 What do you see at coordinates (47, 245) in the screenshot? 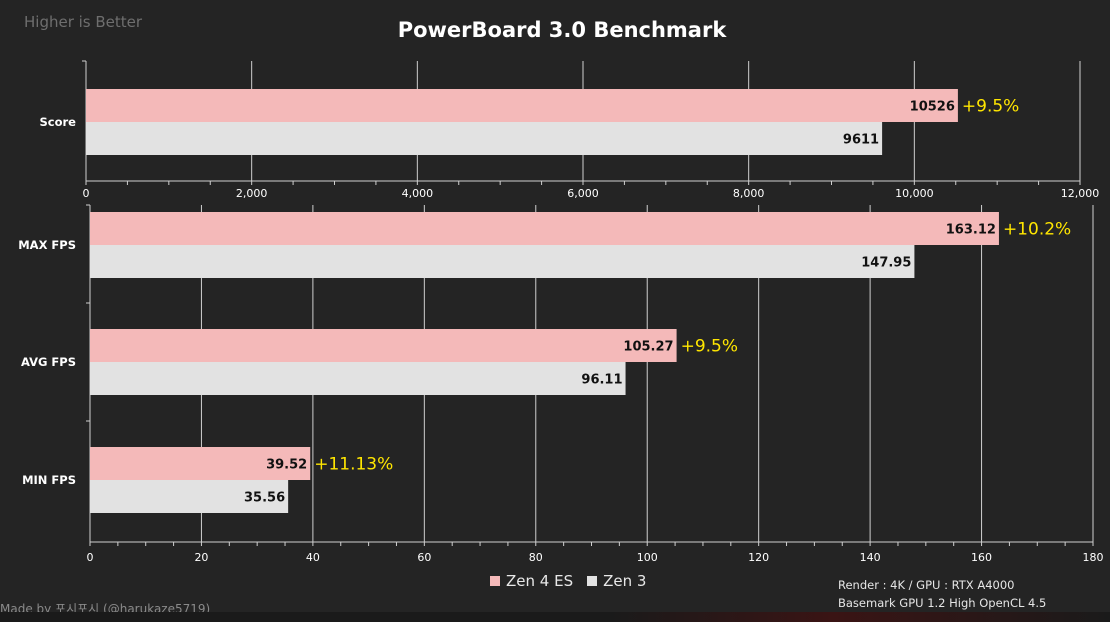
I see `category-label-max-fps: MAX FPS` at bounding box center [47, 245].